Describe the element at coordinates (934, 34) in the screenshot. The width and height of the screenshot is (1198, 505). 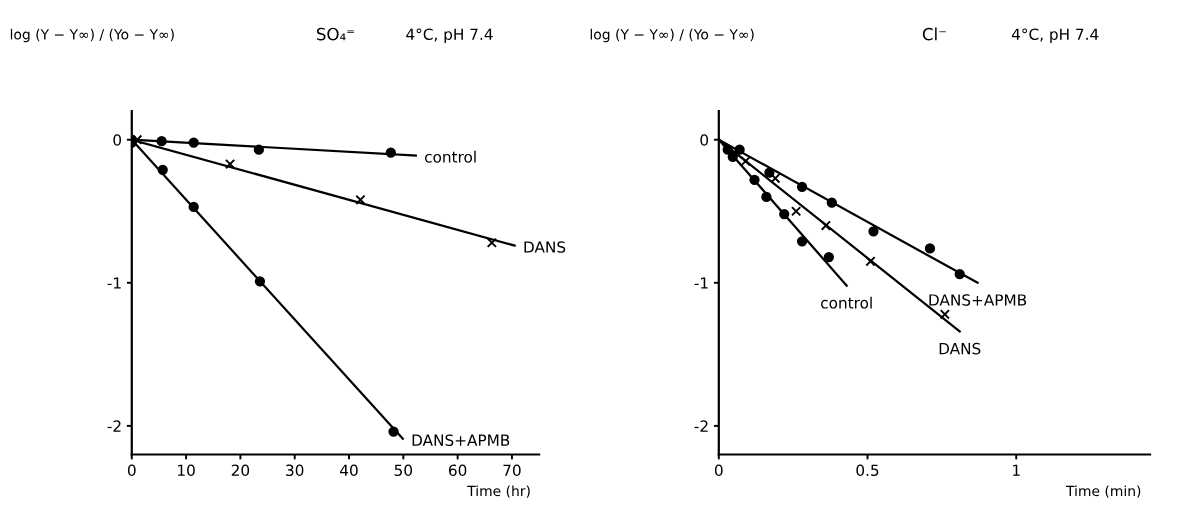
I see `chart-title: Cl⁻` at that location.